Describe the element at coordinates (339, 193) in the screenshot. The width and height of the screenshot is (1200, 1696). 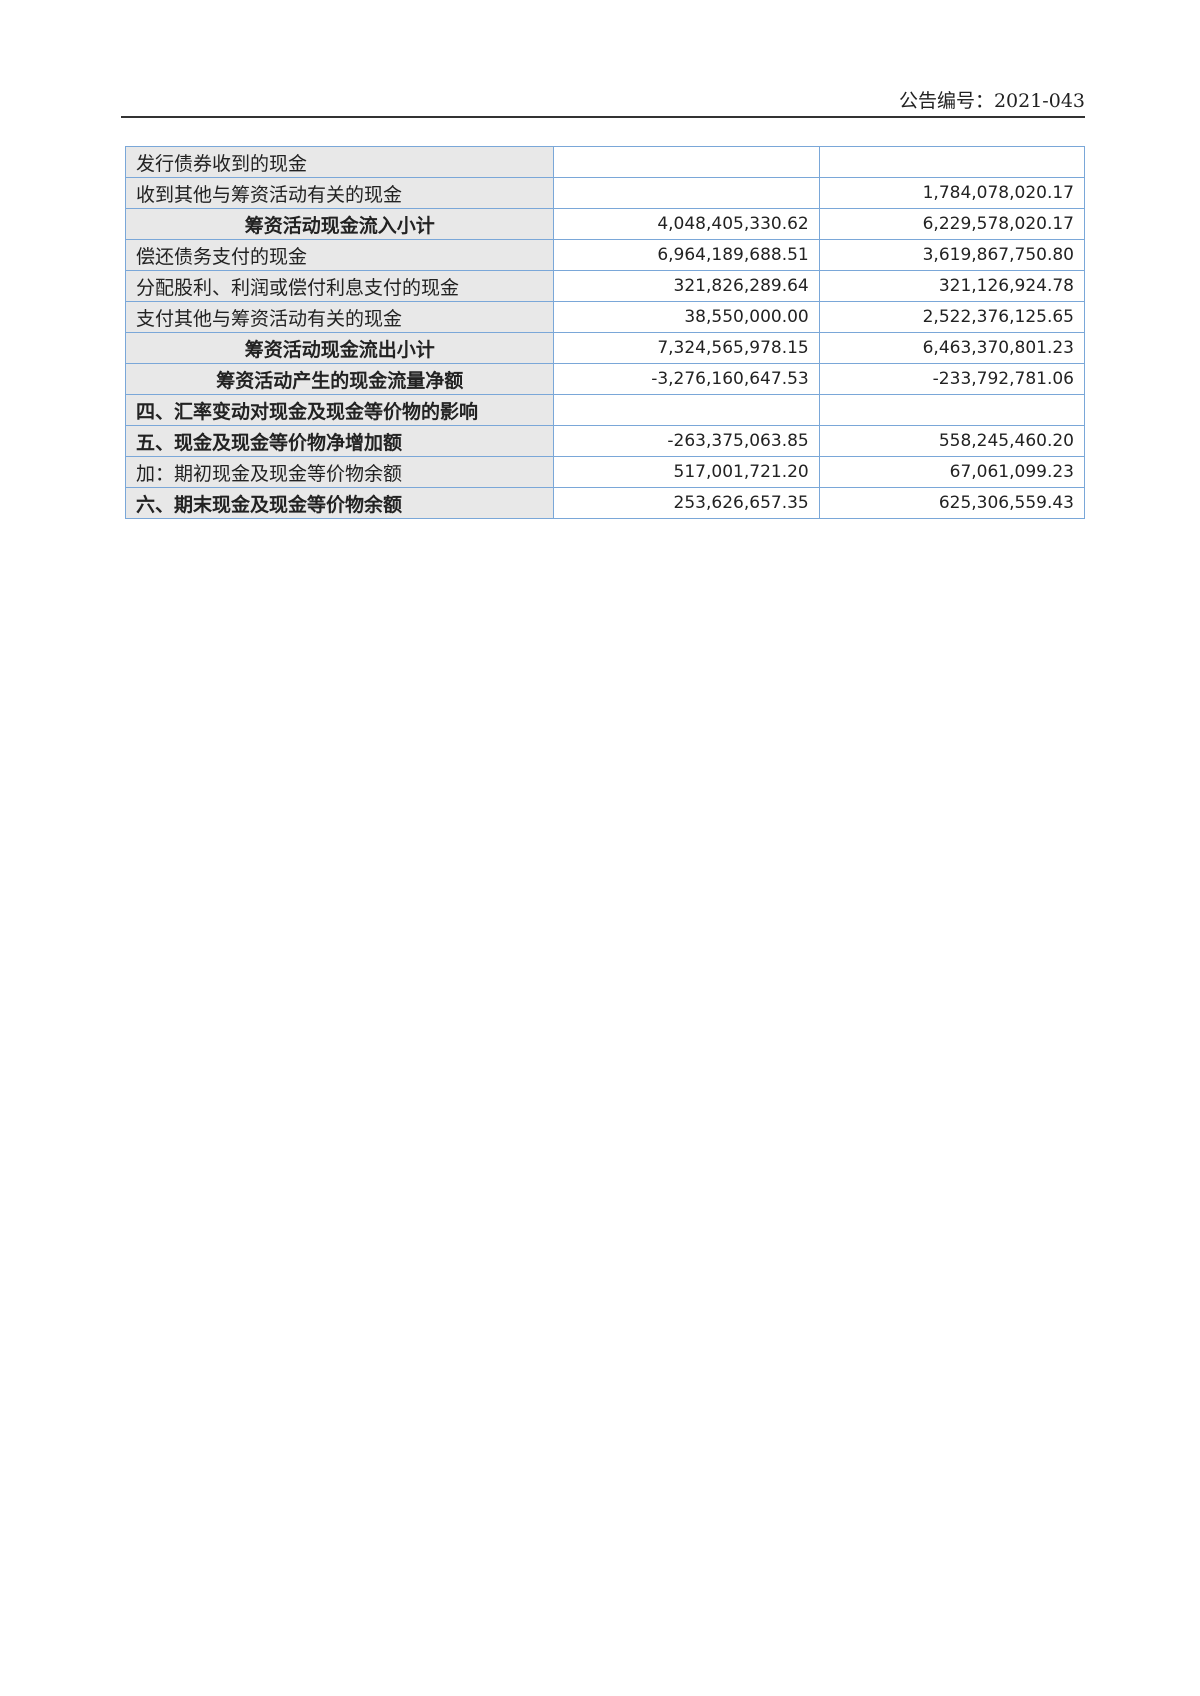
I see `row-label: 收到其他与筹资活动有关的现金` at that location.